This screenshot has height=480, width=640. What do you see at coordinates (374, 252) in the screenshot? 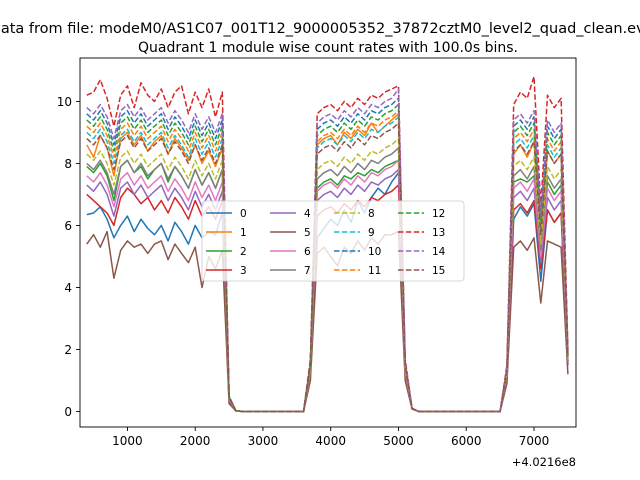
I see `legend-label-10: 10` at bounding box center [374, 252].